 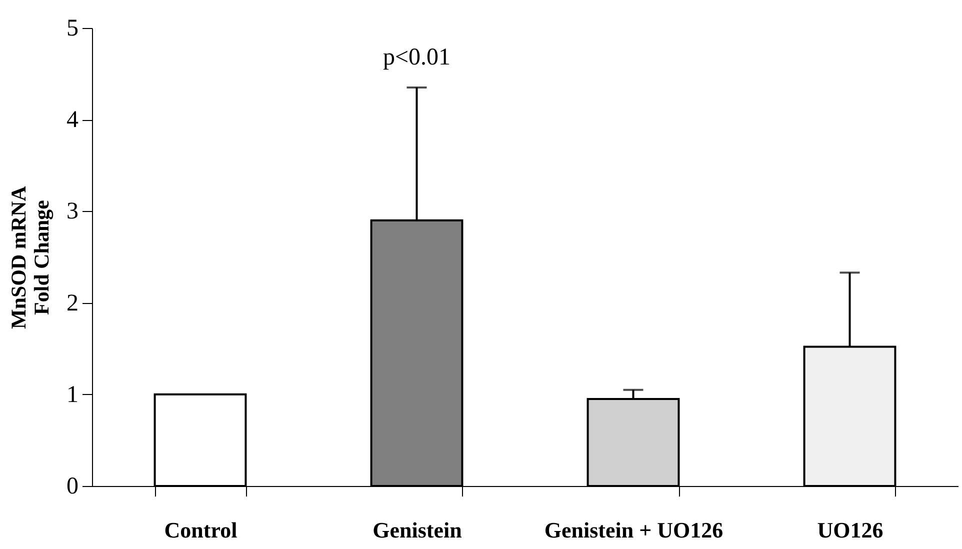 I want to click on x-tick-label: Control, so click(x=201, y=530).